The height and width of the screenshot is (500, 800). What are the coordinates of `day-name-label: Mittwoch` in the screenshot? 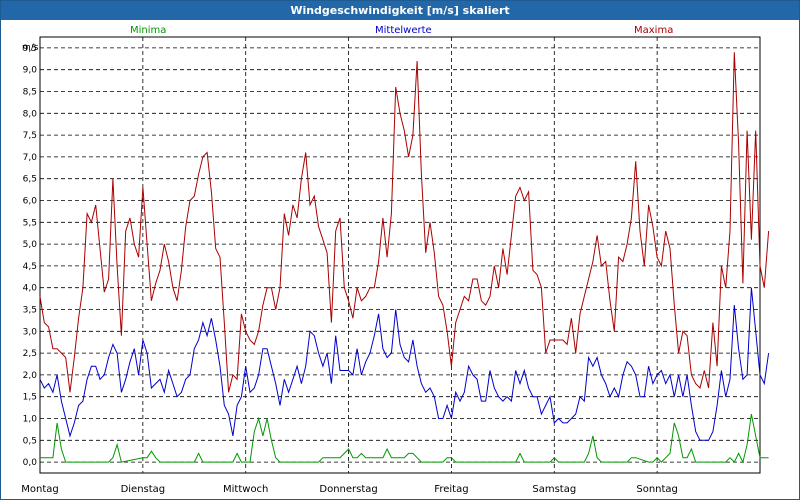 It's located at (245, 489).